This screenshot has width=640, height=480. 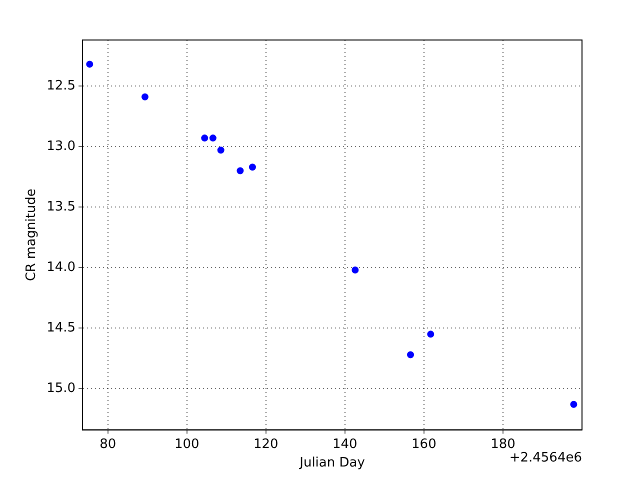 What do you see at coordinates (61, 267) in the screenshot?
I see `y-tick-label: 14.0` at bounding box center [61, 267].